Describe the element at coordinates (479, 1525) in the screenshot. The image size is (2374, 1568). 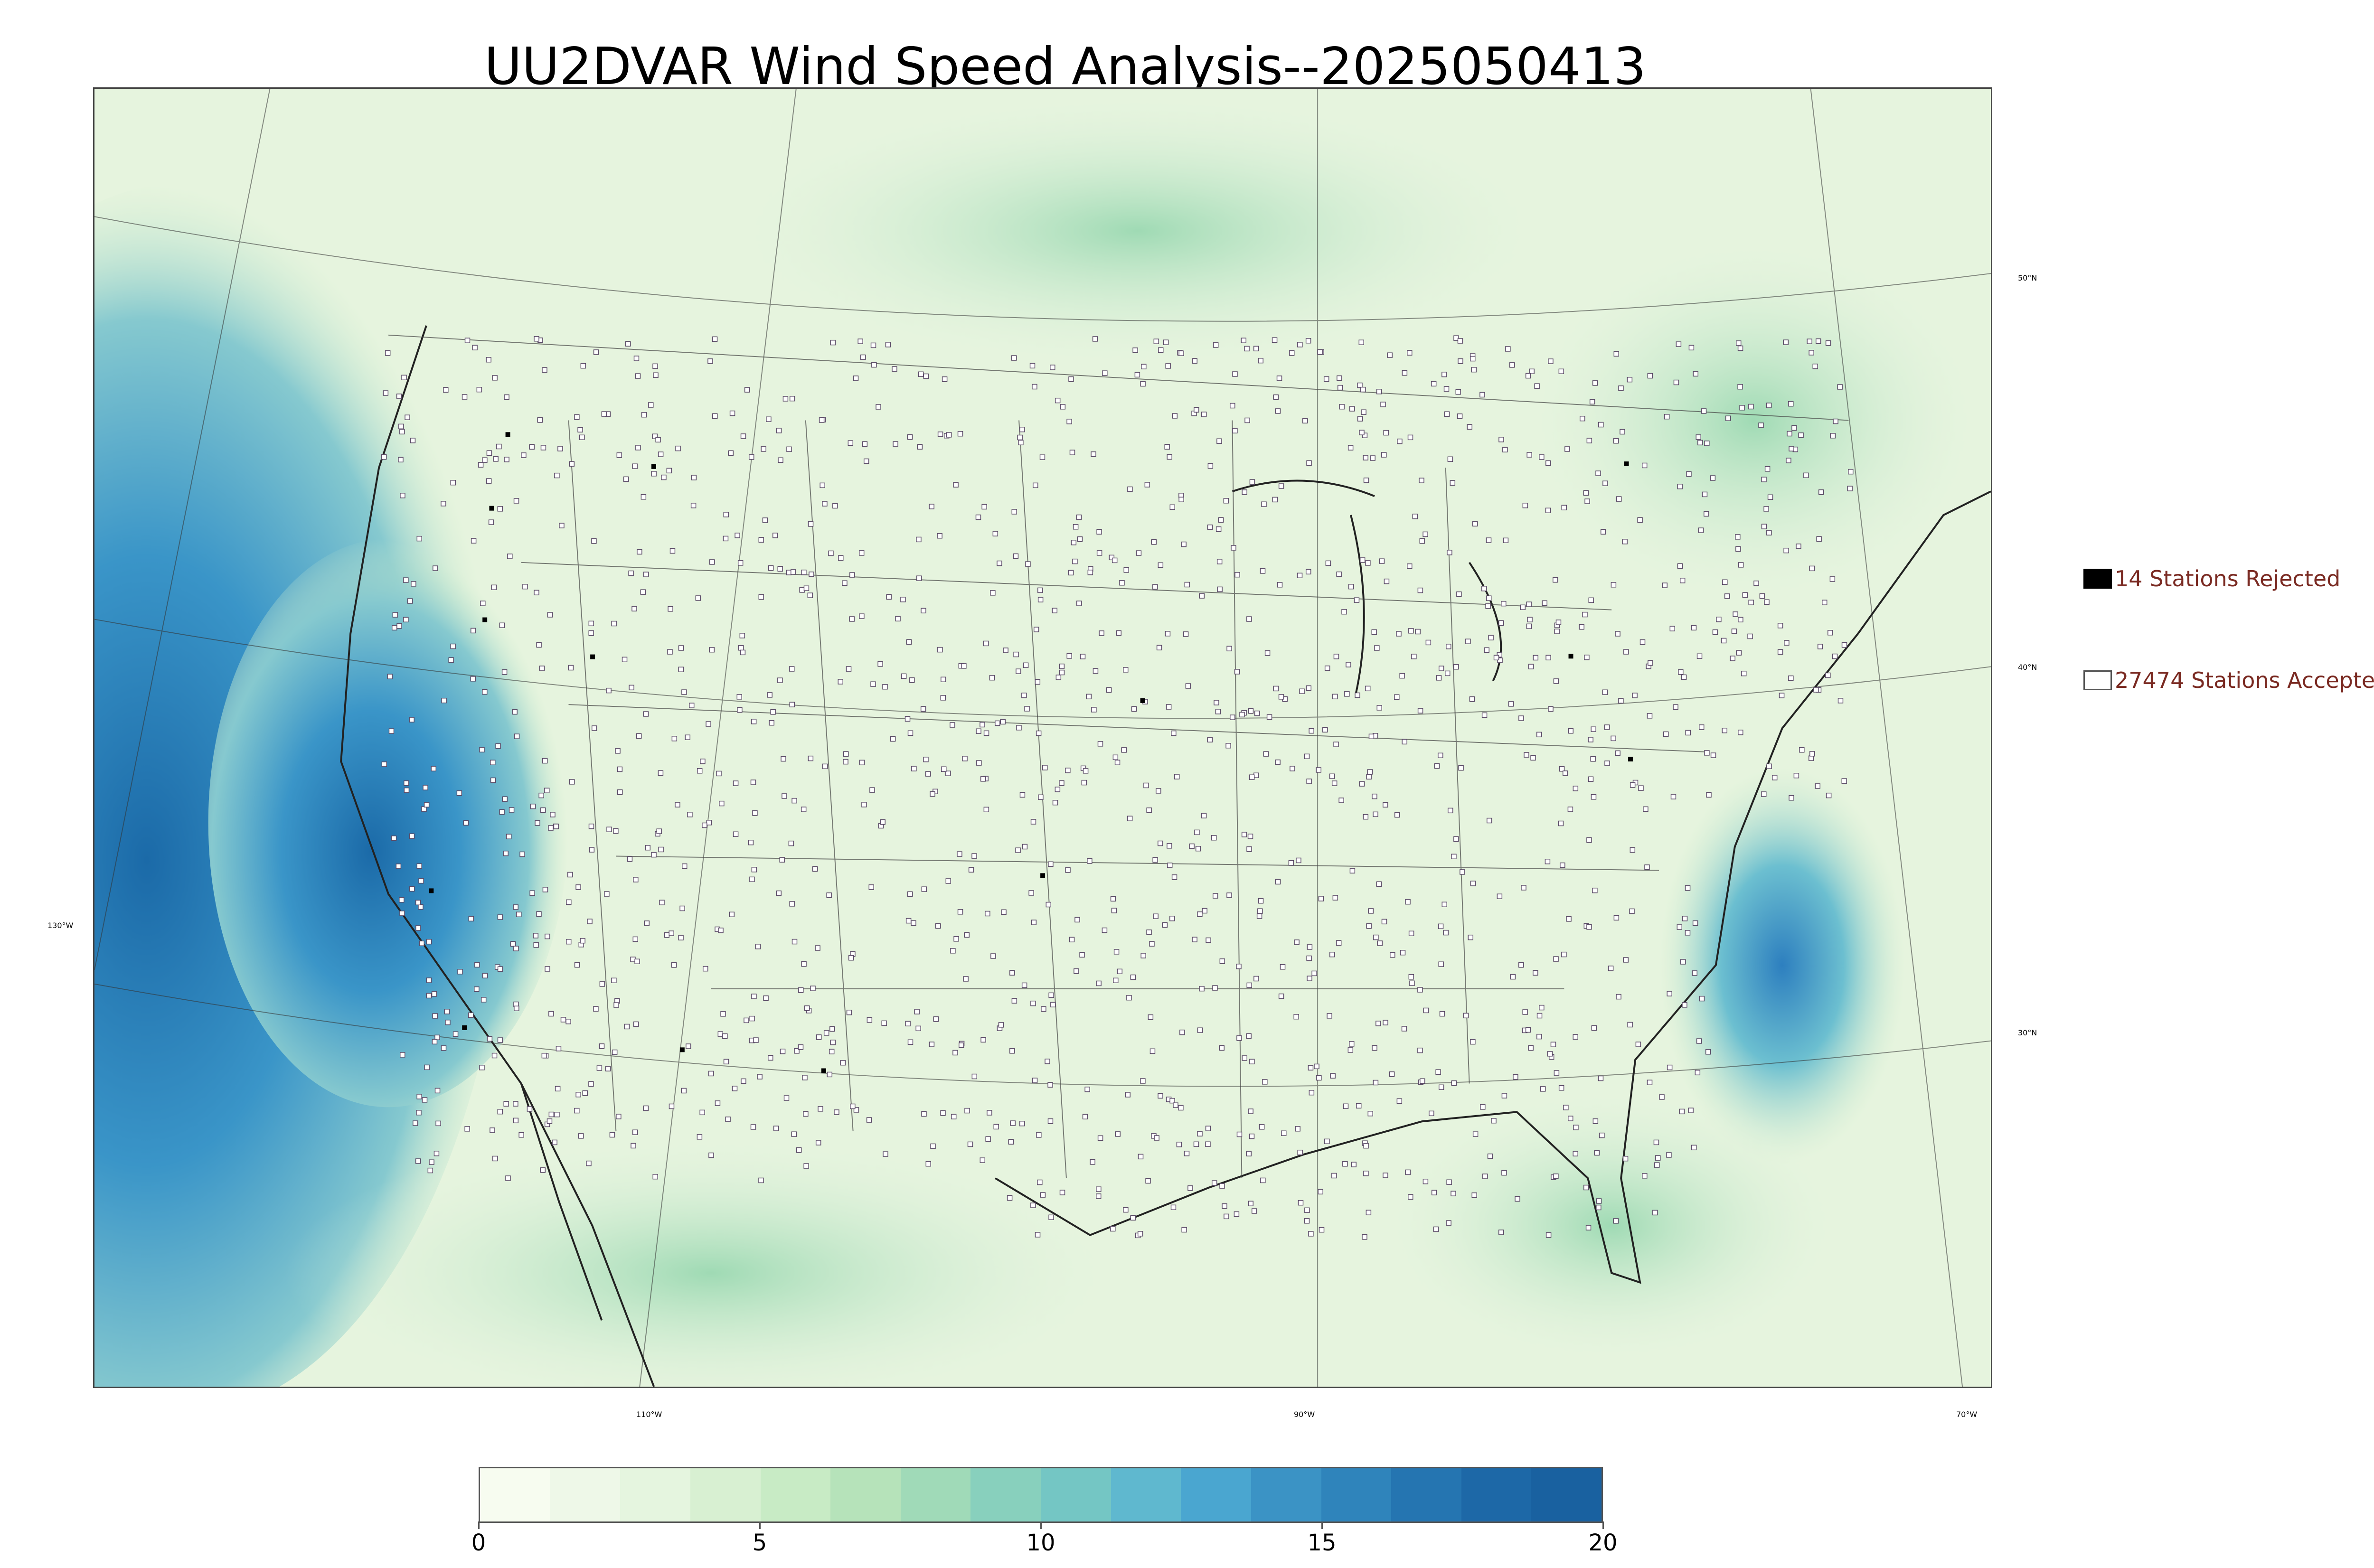
I see `colorbar-tick` at that location.